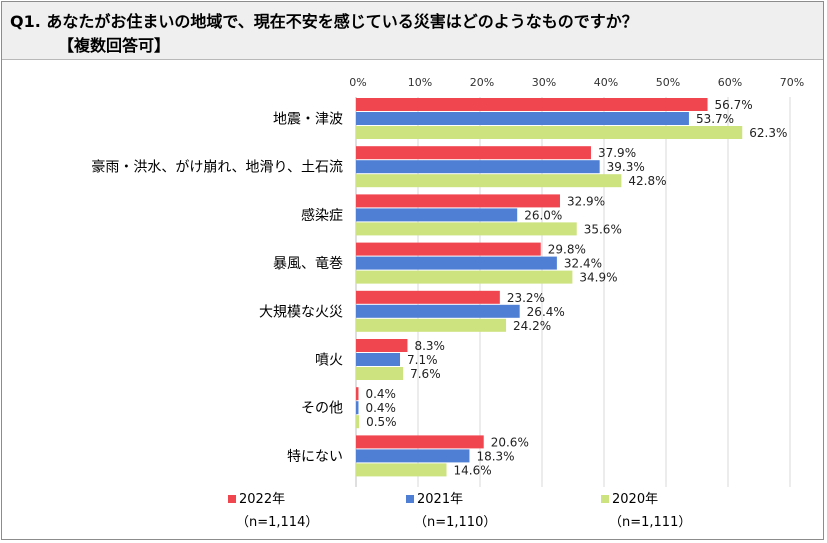  Describe the element at coordinates (510, 442) in the screenshot. I see `value-label: 20.6%` at that location.